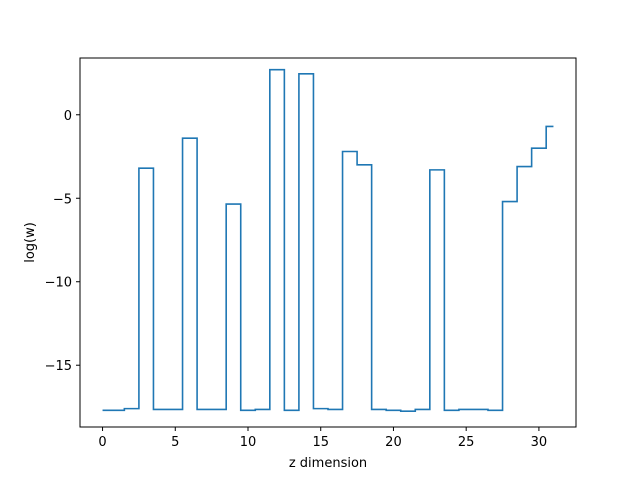  I want to click on y-tick-label: 0, so click(68, 116).